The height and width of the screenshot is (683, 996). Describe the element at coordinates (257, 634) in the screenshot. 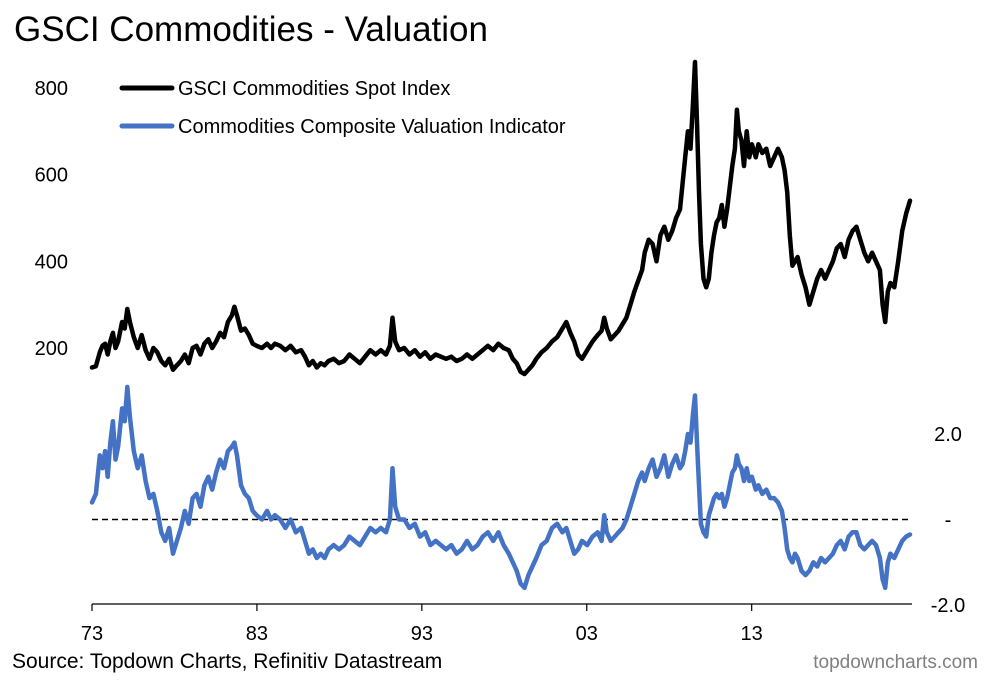

I see `x-tick-label: 83` at that location.